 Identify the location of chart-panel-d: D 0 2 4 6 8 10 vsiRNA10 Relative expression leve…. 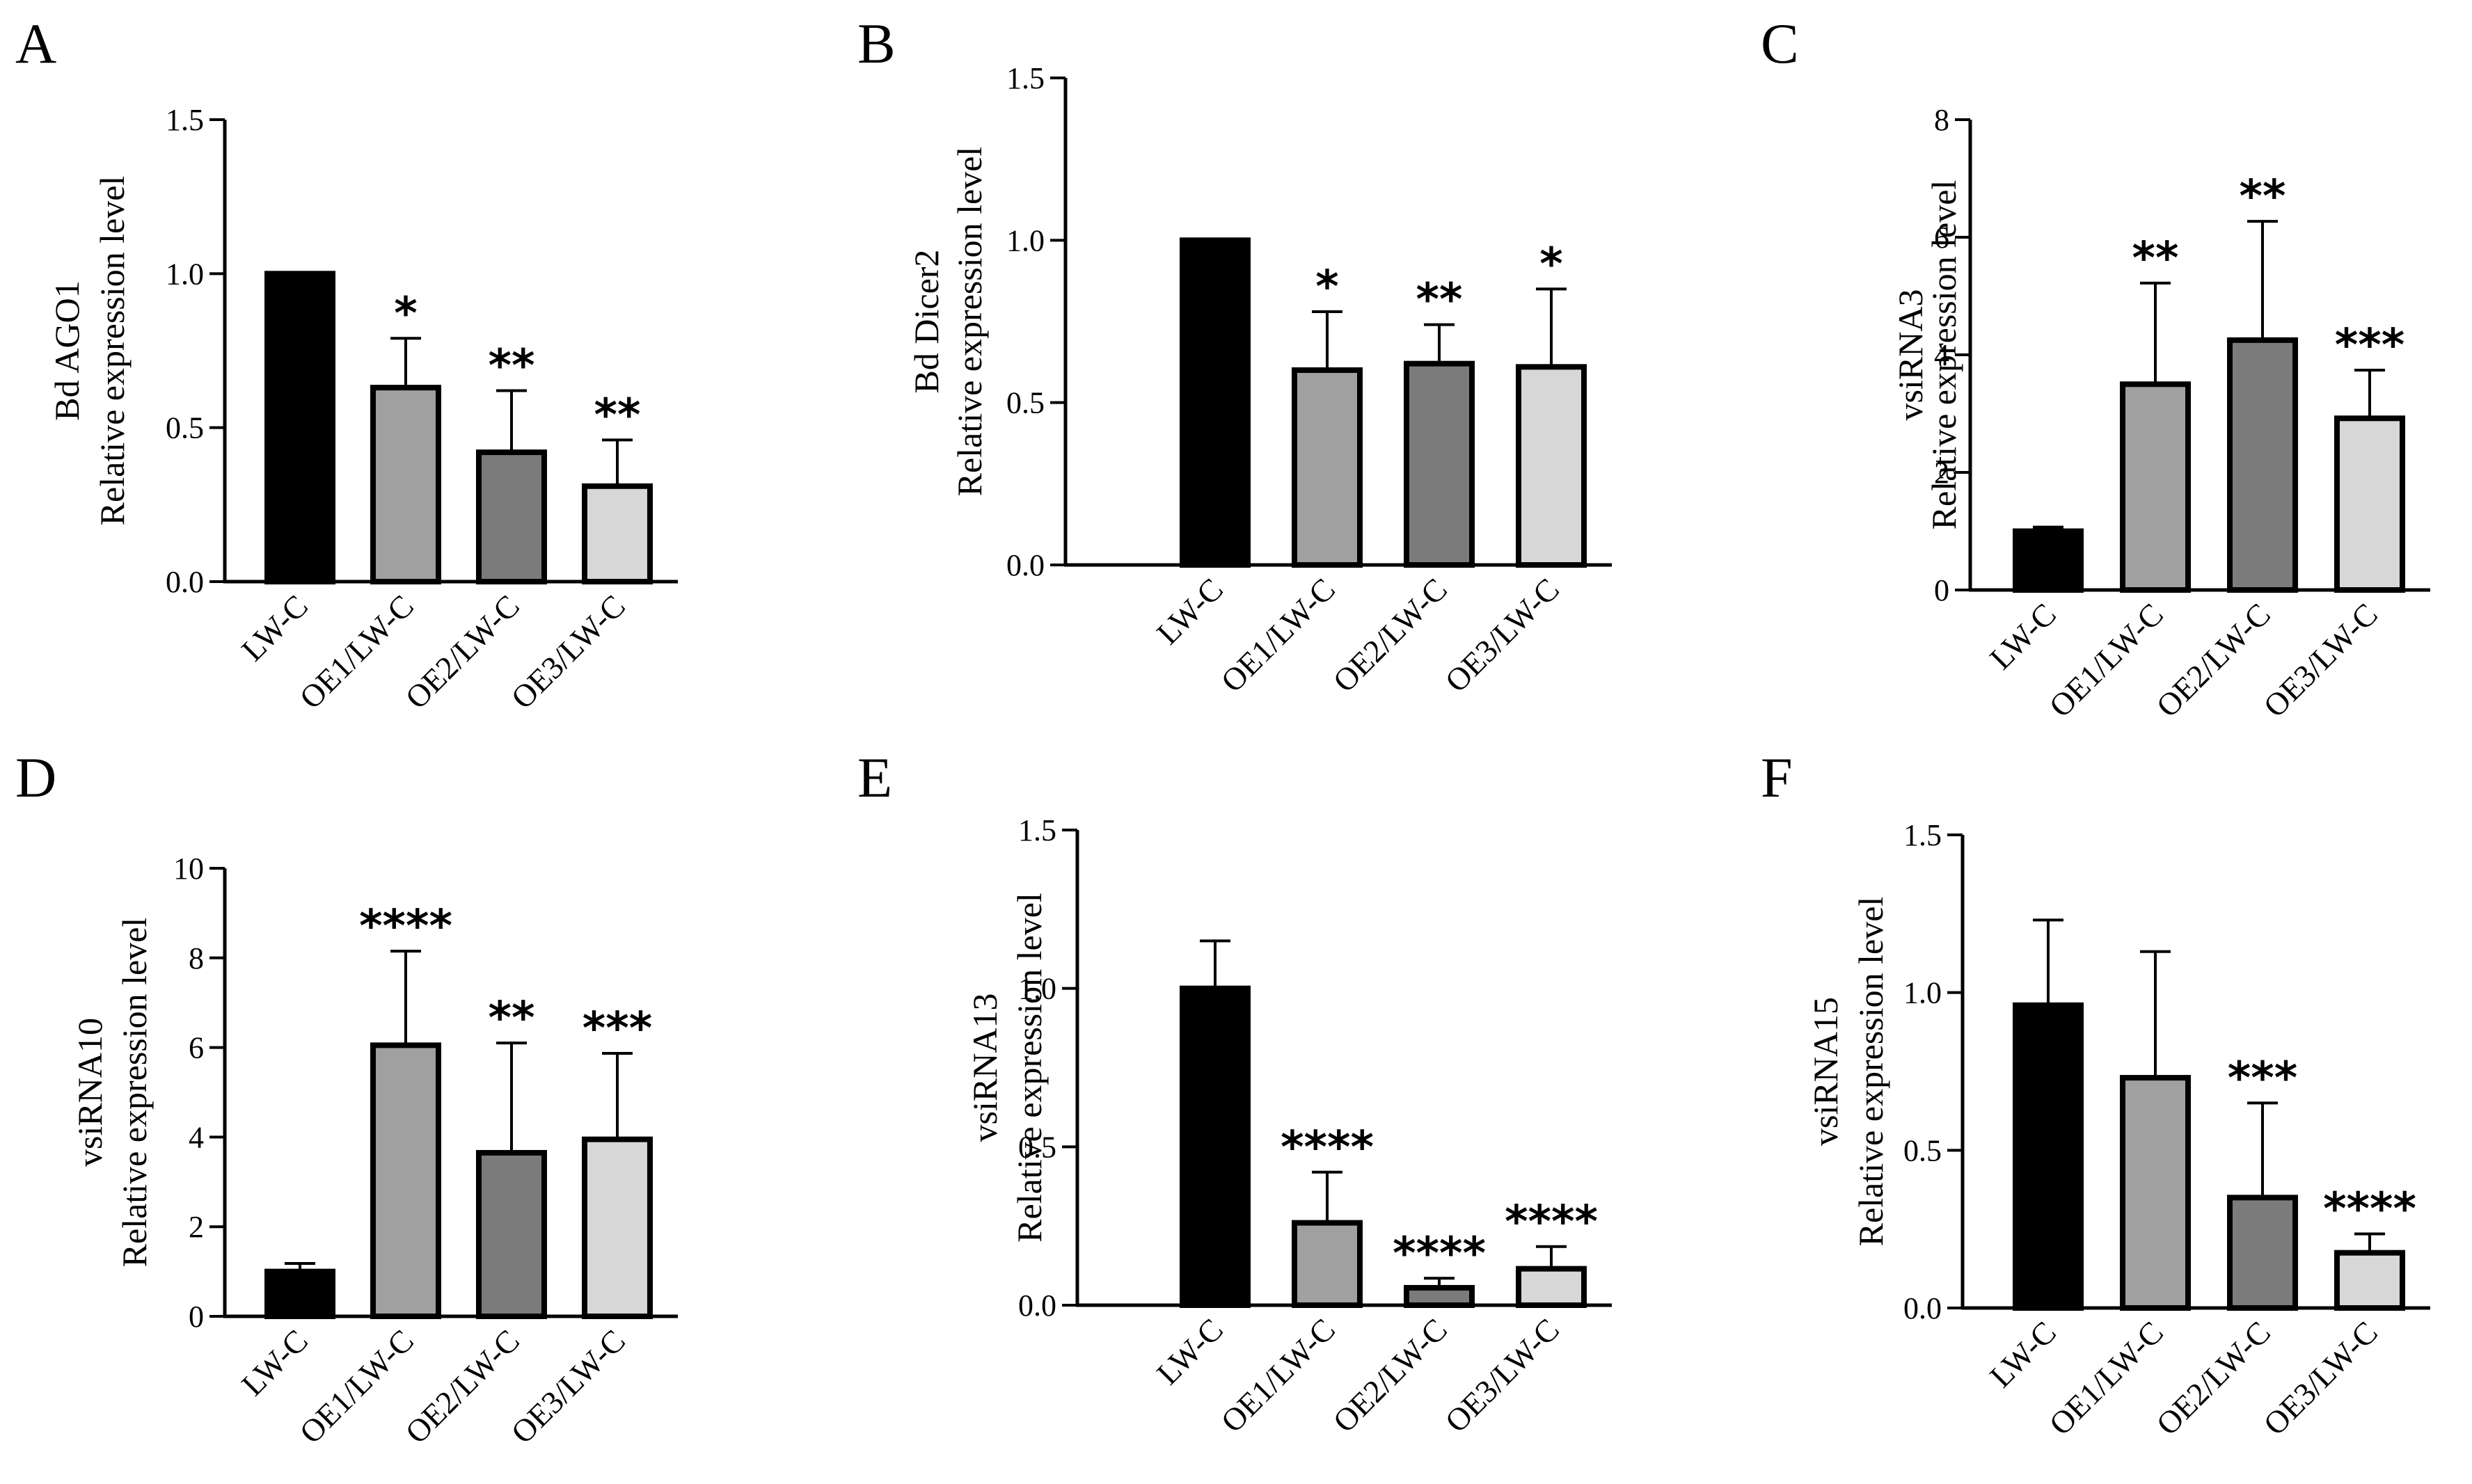
(346, 1098).